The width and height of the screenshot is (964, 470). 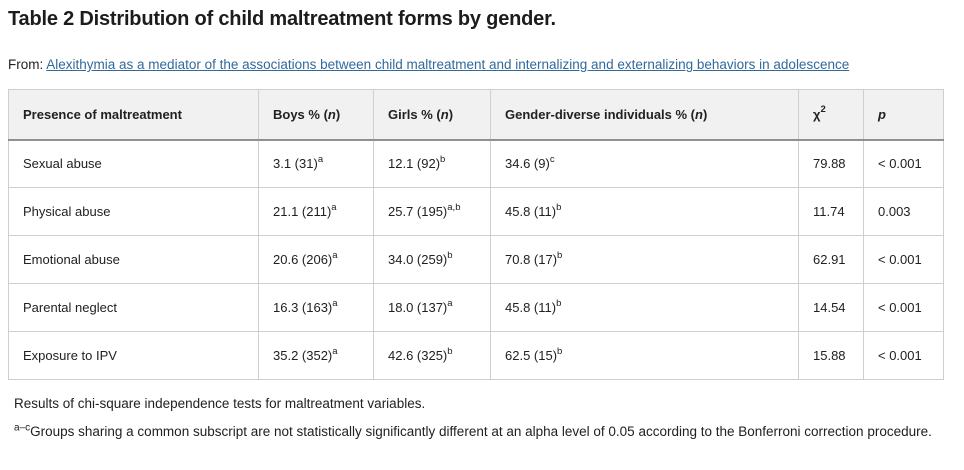 What do you see at coordinates (302, 211) in the screenshot?
I see `boys-value: 21.1 (211)` at bounding box center [302, 211].